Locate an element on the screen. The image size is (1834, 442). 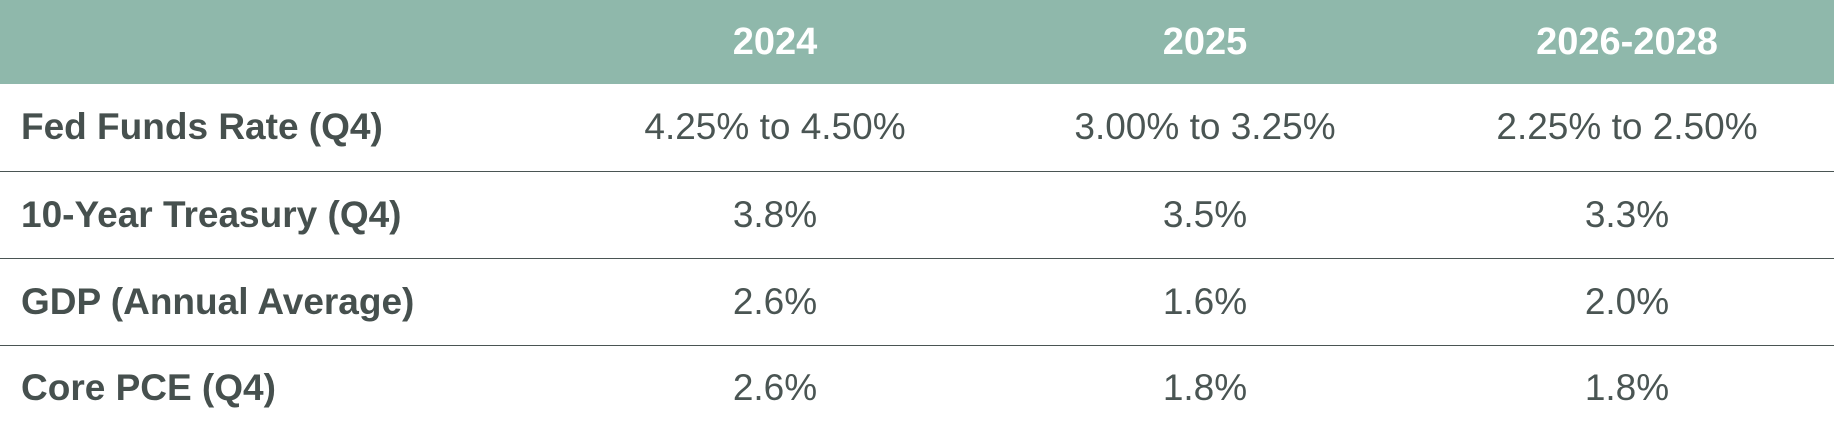
header-corner is located at coordinates (280, 42).